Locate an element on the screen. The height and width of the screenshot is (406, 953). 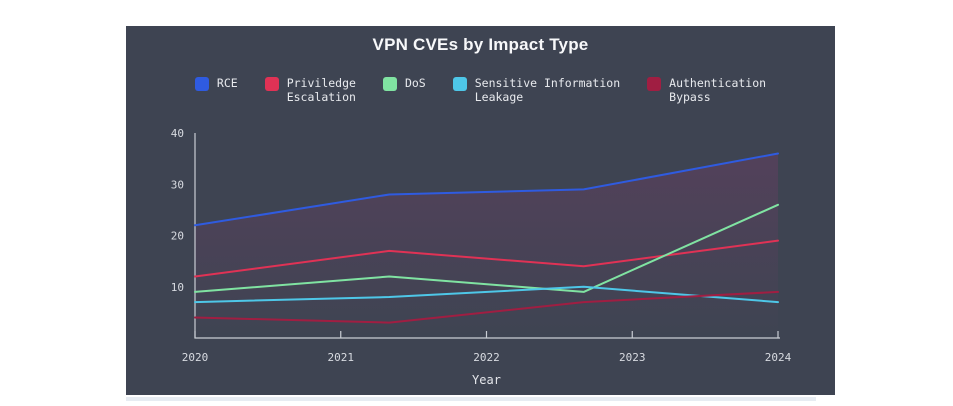
line-dos is located at coordinates (486, 248).